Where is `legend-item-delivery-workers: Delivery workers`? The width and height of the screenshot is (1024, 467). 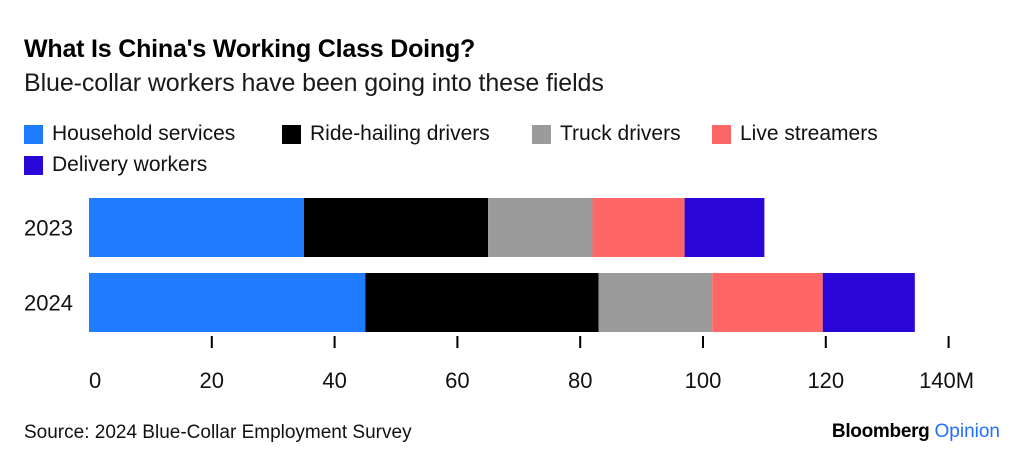
legend-item-delivery-workers: Delivery workers is located at coordinates (115, 165).